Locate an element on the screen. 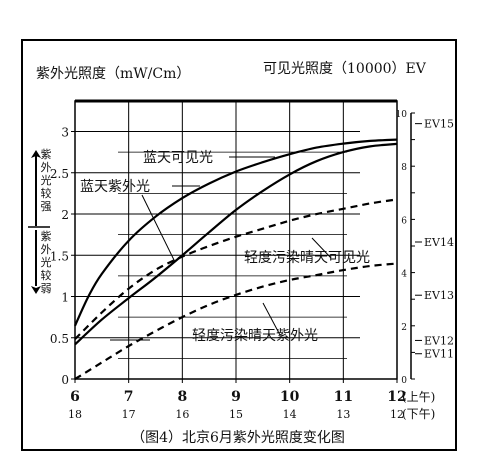 The image size is (478, 475). x-sub-label: 12 is located at coordinates (397, 414).